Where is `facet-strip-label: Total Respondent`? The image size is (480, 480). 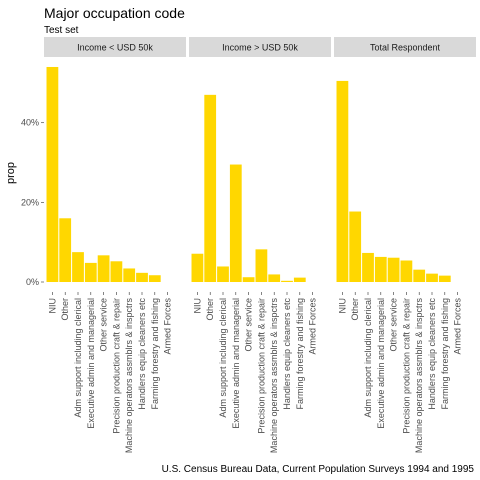
facet-strip-label: Total Respondent is located at coordinates (405, 48).